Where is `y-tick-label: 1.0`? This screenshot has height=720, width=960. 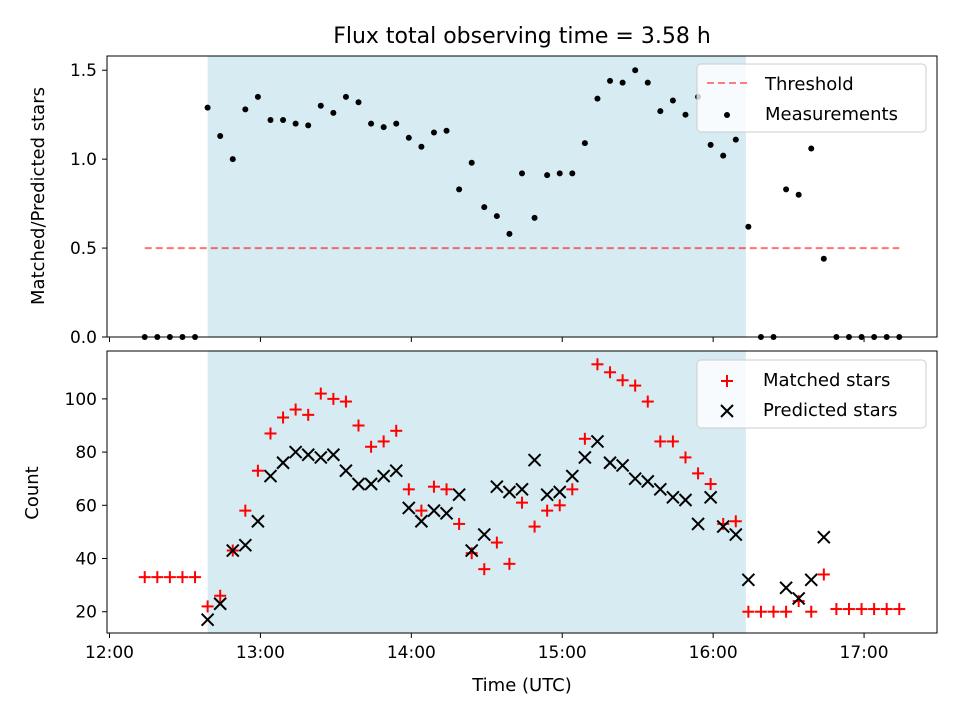
y-tick-label: 1.0 is located at coordinates (83, 160).